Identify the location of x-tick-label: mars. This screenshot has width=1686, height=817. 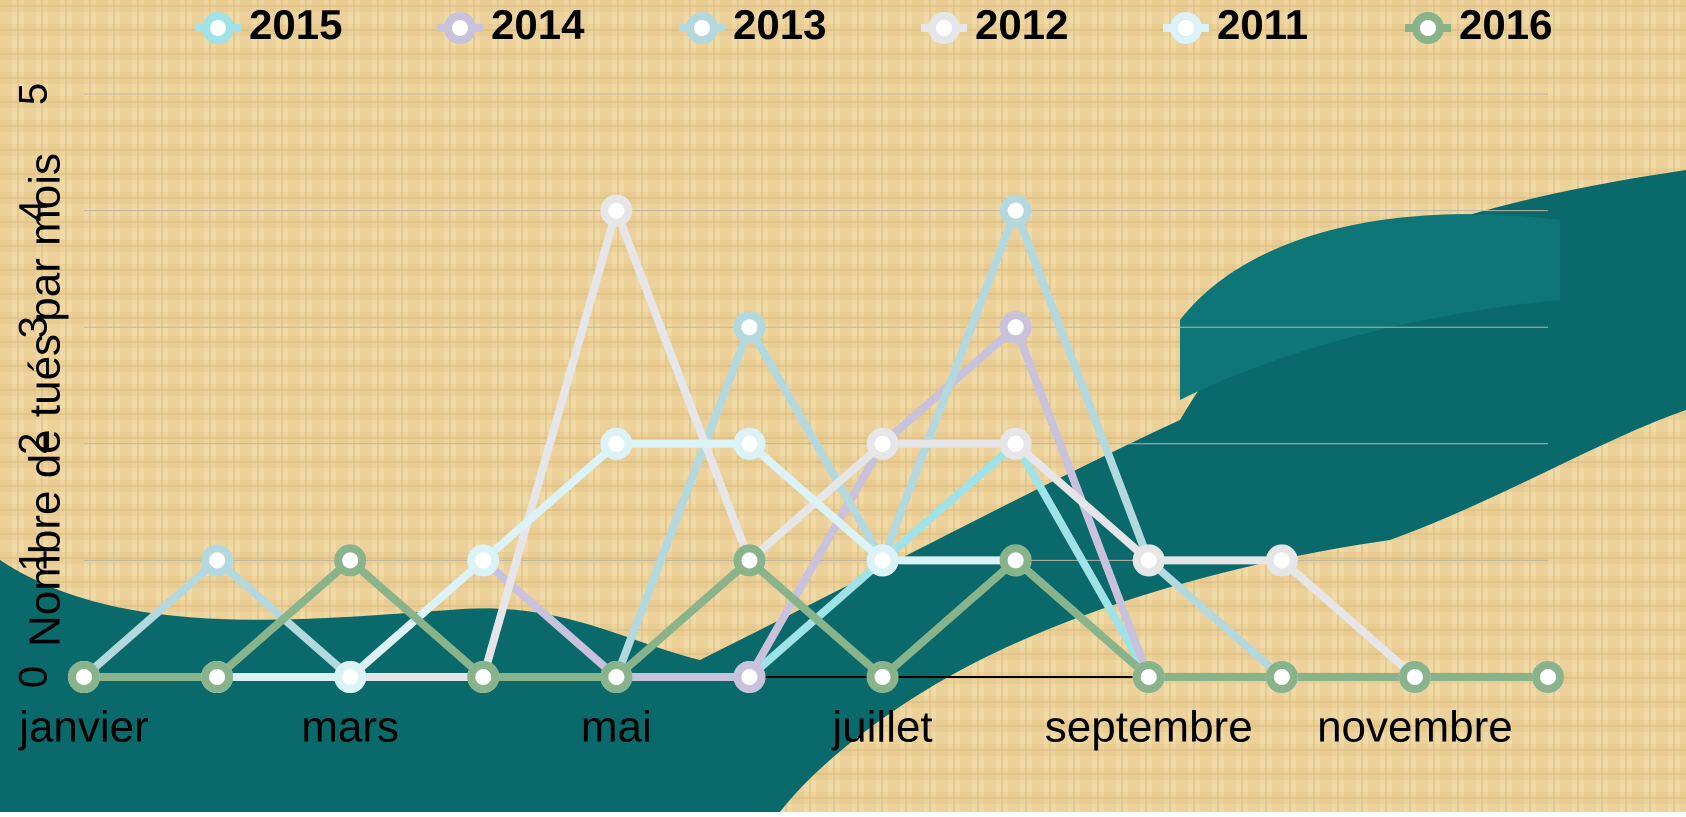
(350, 727).